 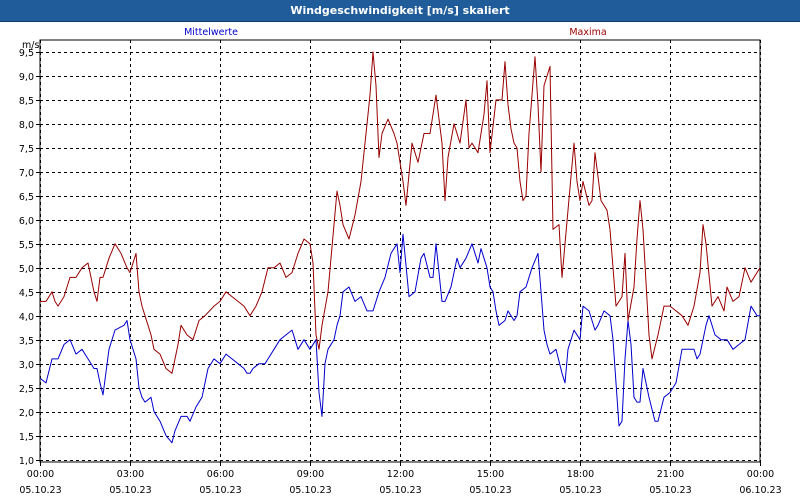 I want to click on y-tick-label: 9,0, so click(x=26, y=77).